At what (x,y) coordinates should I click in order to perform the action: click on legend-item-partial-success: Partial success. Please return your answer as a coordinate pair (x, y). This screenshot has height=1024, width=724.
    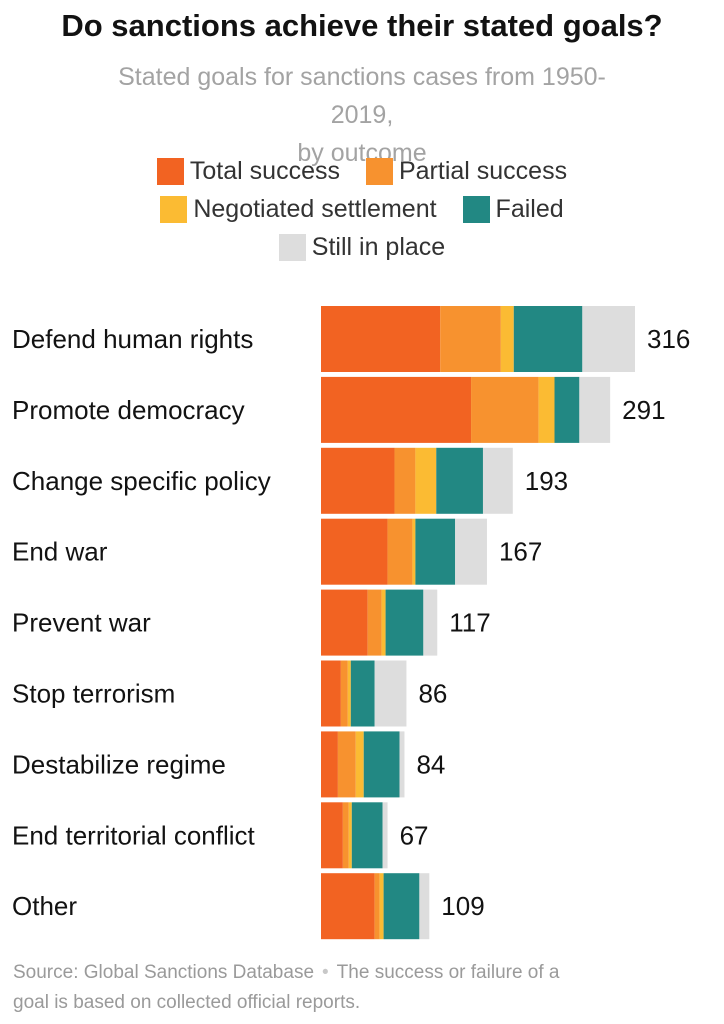
    Looking at the image, I should click on (466, 171).